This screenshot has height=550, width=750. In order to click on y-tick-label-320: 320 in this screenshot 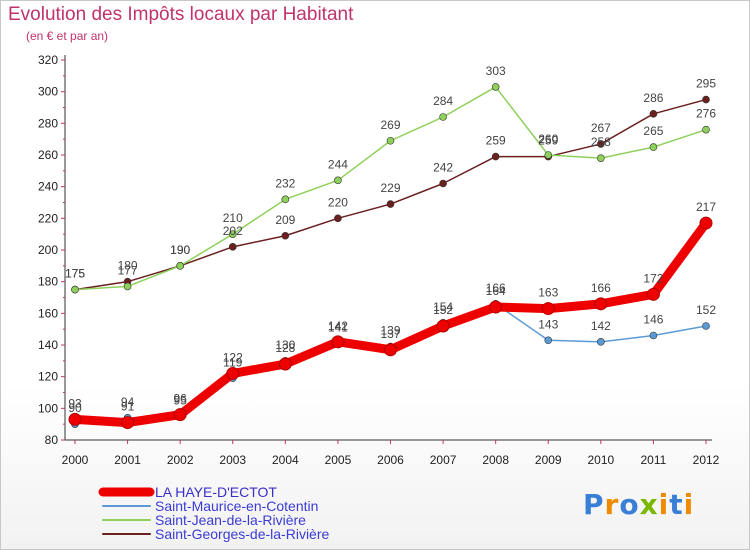, I will do `click(48, 60)`.